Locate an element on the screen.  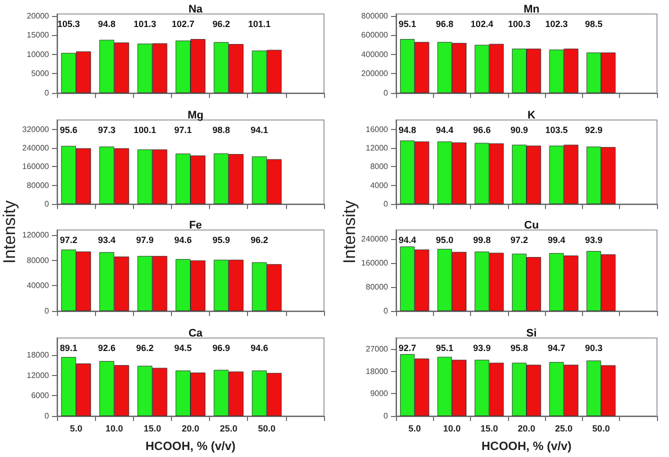
annotation: 95.0 is located at coordinates (445, 240).